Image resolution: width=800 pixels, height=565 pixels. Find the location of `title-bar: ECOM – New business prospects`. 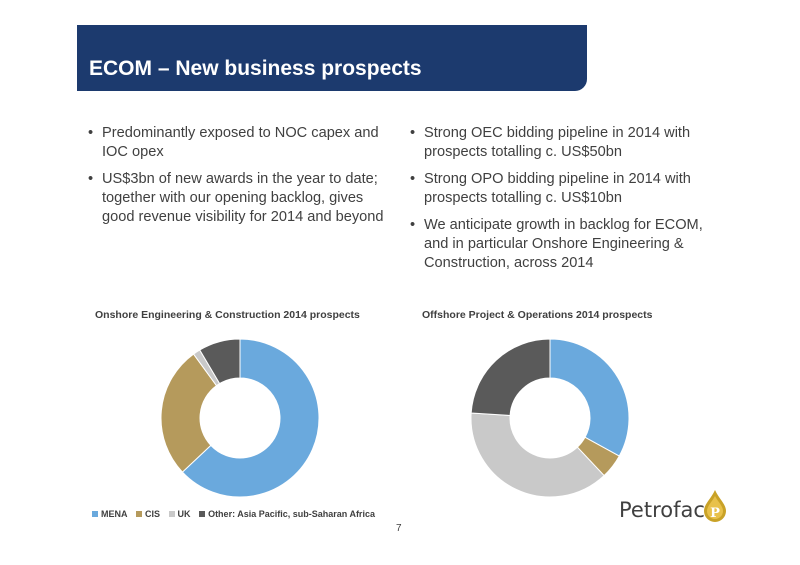

title-bar: ECOM – New business prospects is located at coordinates (332, 58).